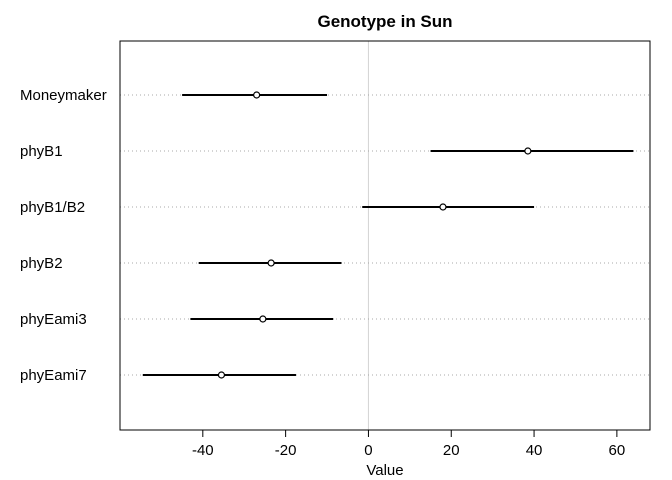 The width and height of the screenshot is (672, 480). What do you see at coordinates (52, 207) in the screenshot?
I see `category-label: phyB1/B2` at bounding box center [52, 207].